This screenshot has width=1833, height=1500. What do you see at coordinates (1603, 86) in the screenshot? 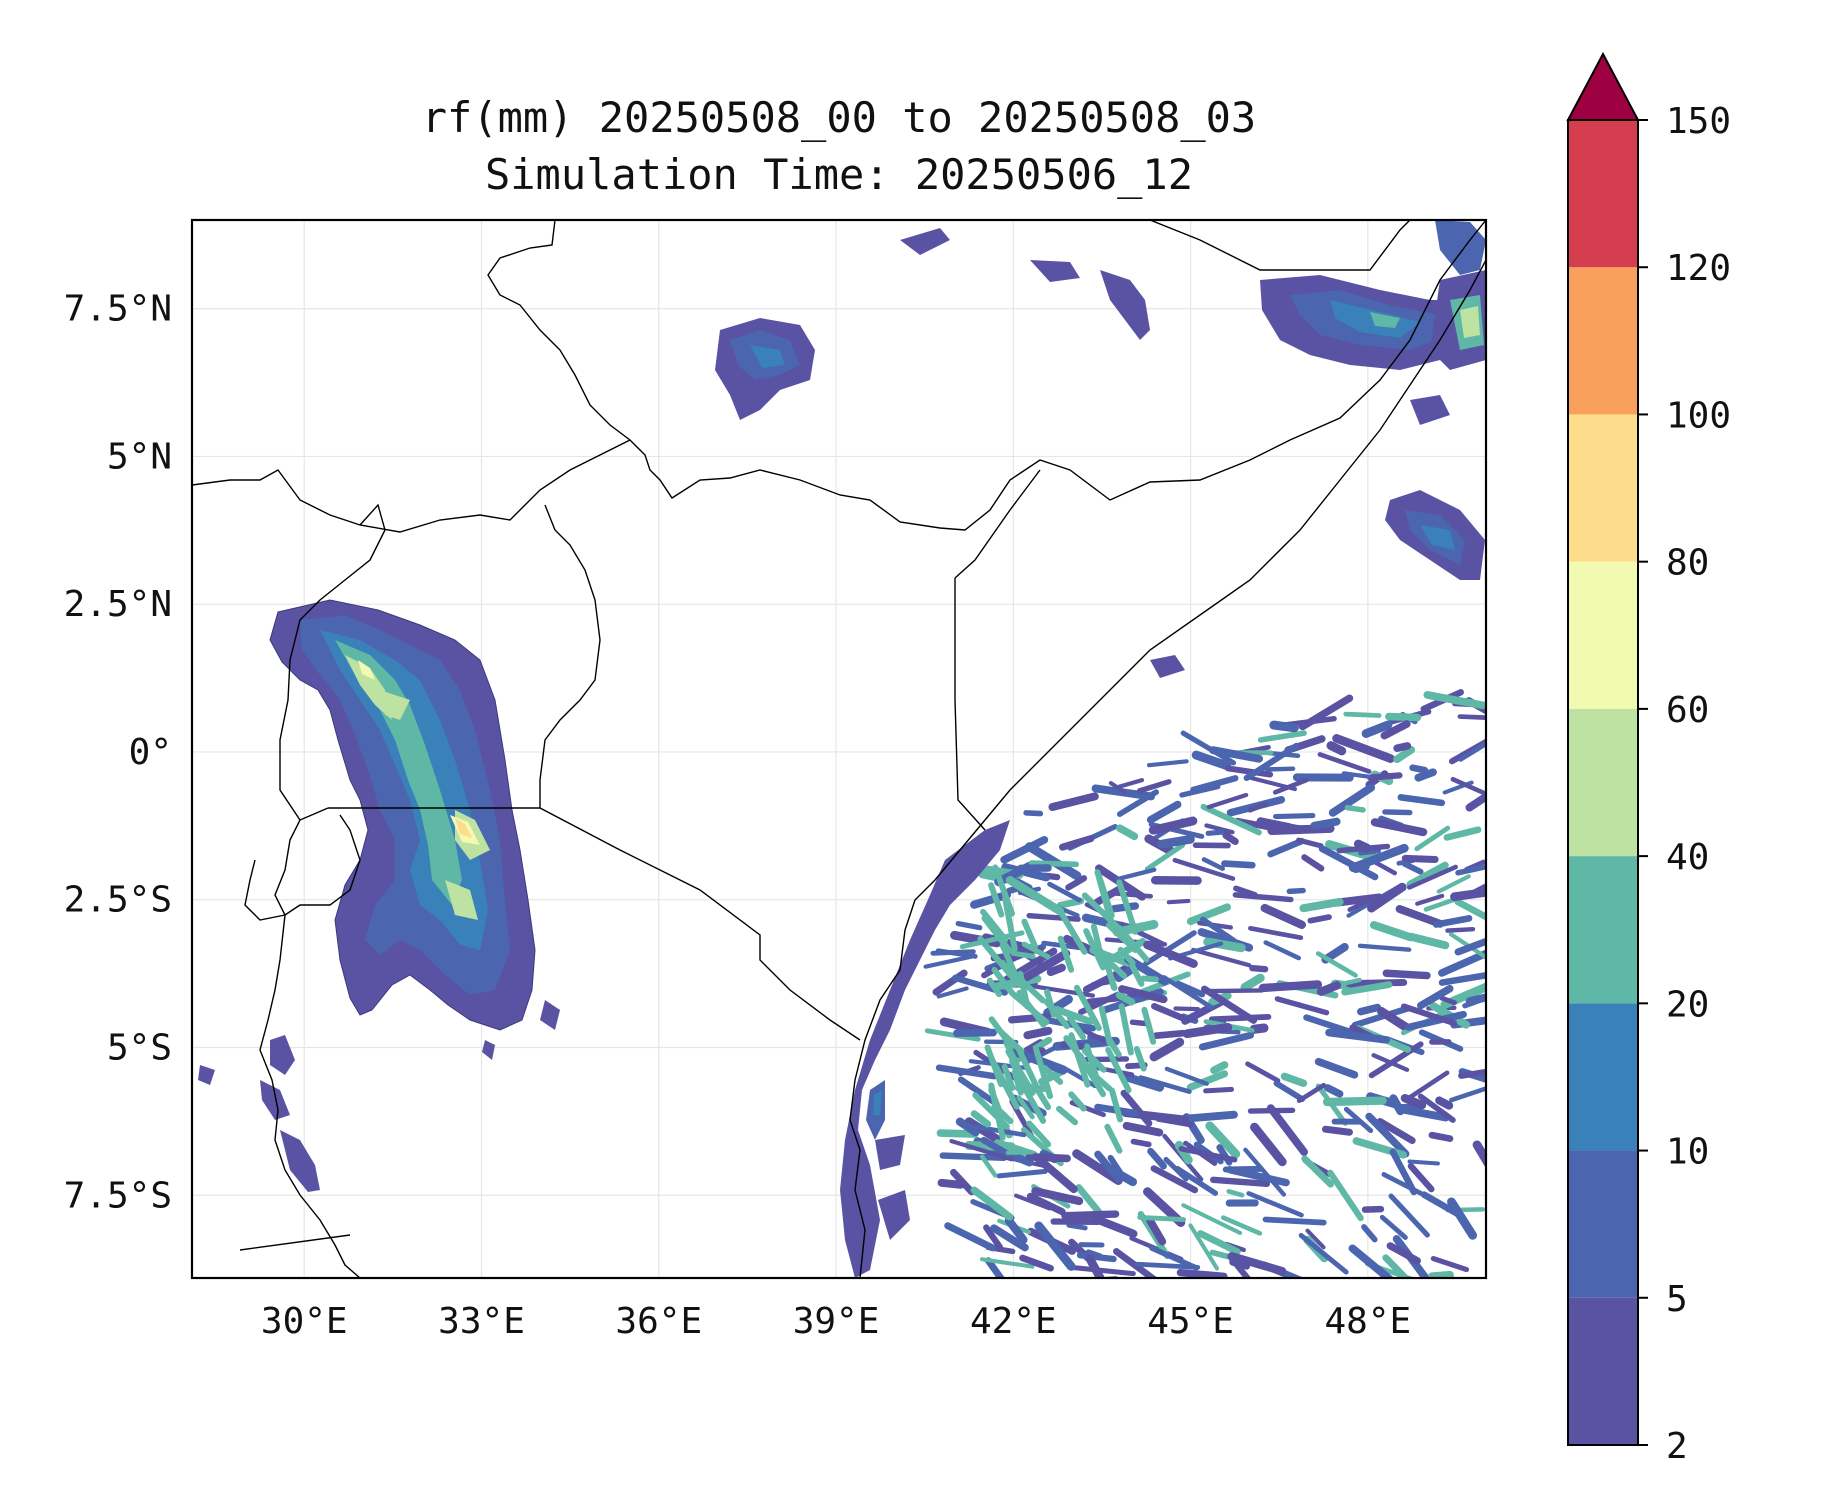
I see `colorbar-extend-arrow` at bounding box center [1603, 86].